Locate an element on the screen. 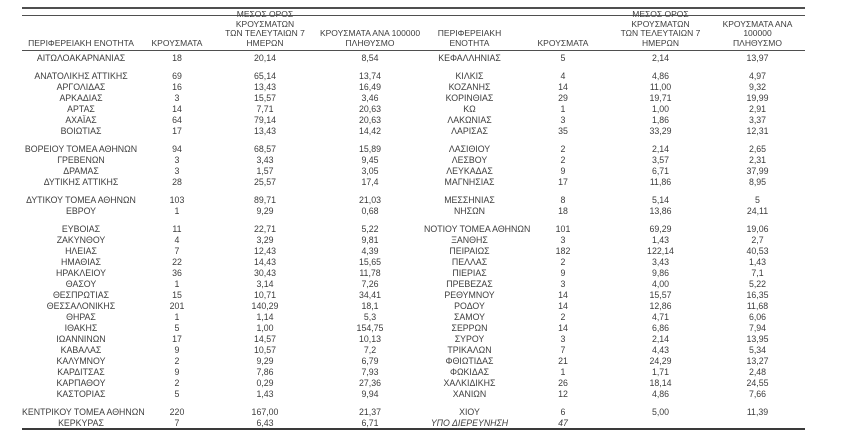 This screenshot has width=853, height=438. avg7-cell: 1,00 is located at coordinates (660, 109).